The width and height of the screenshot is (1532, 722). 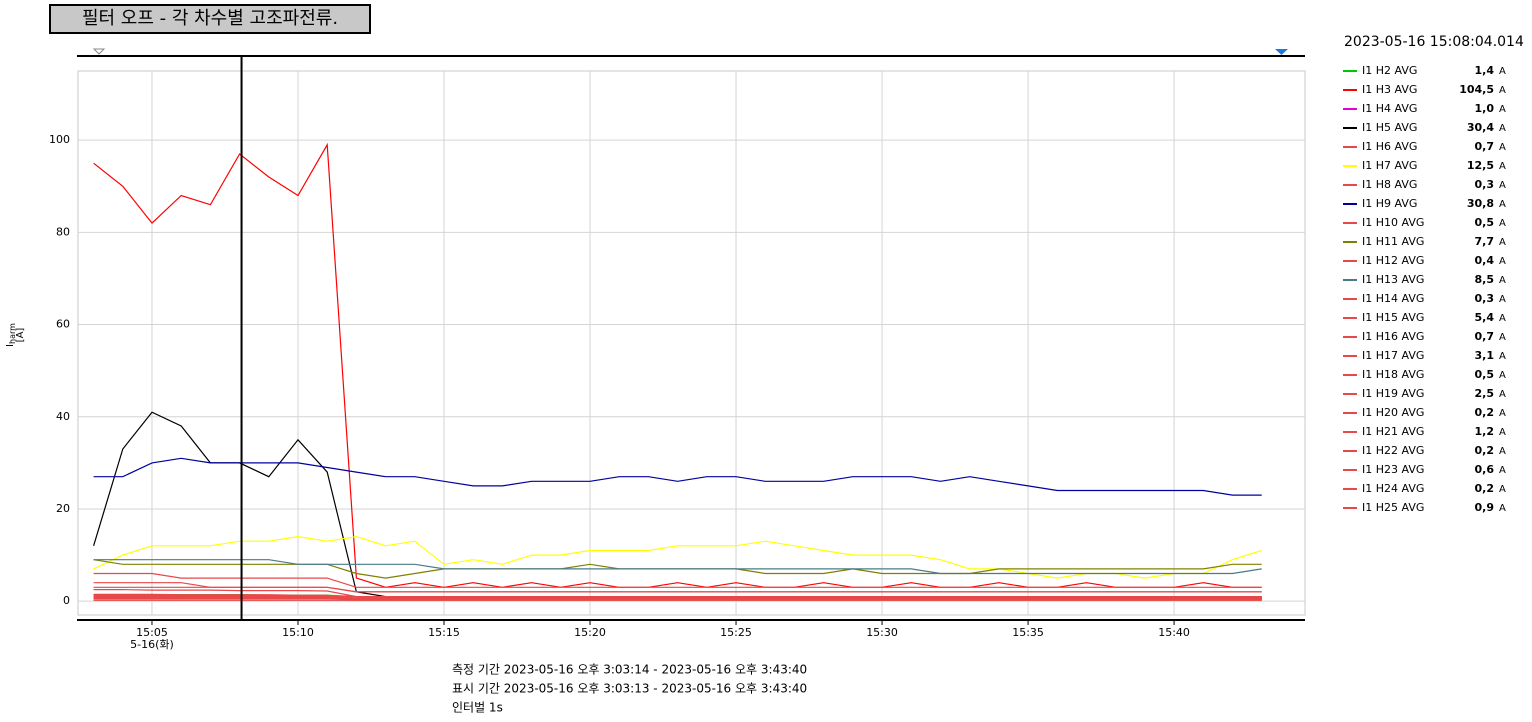 I want to click on y-label-main: I, so click(x=10, y=345).